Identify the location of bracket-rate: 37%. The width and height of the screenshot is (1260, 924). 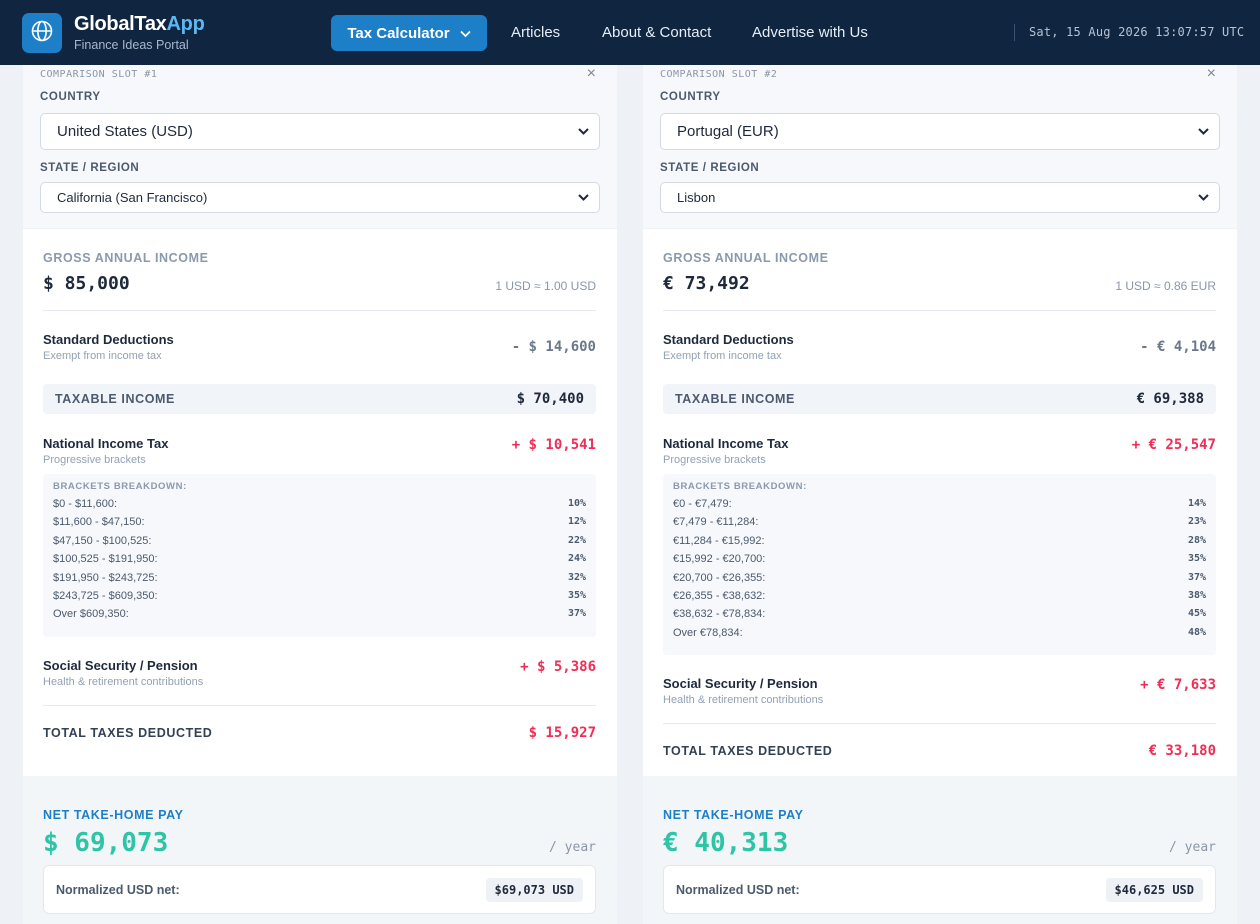
(1196, 577).